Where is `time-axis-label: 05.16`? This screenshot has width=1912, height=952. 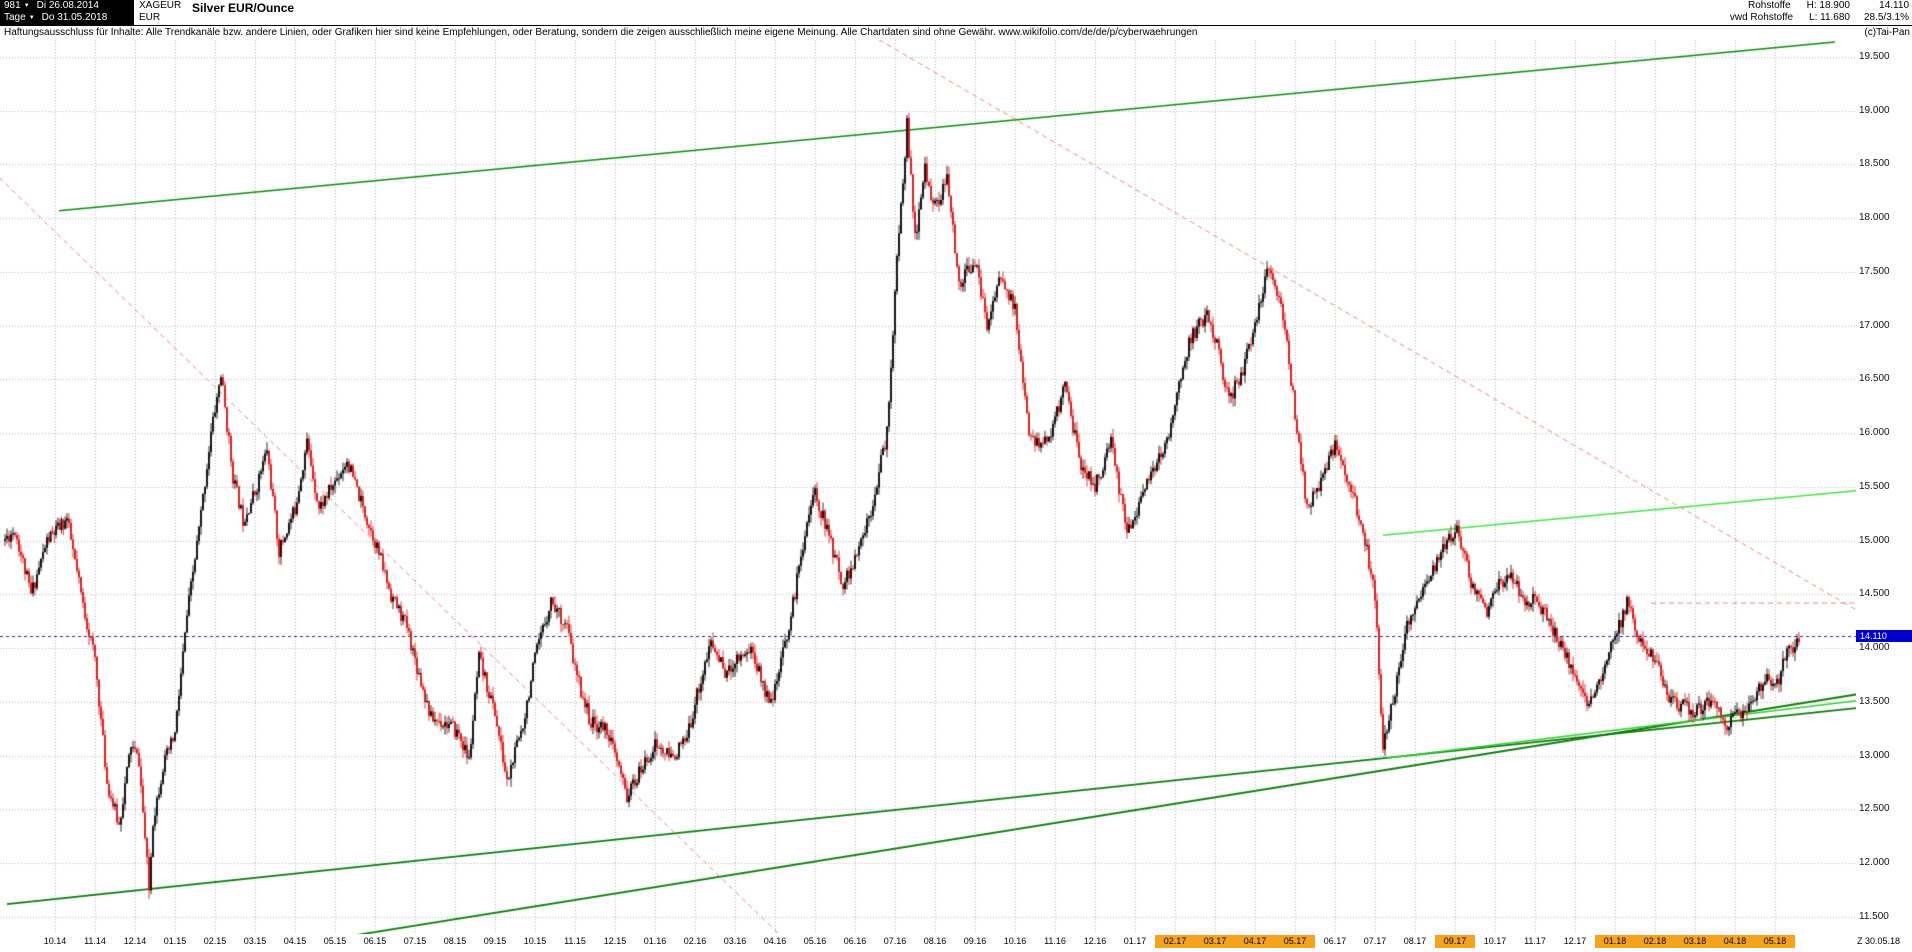 time-axis-label: 05.16 is located at coordinates (815, 941).